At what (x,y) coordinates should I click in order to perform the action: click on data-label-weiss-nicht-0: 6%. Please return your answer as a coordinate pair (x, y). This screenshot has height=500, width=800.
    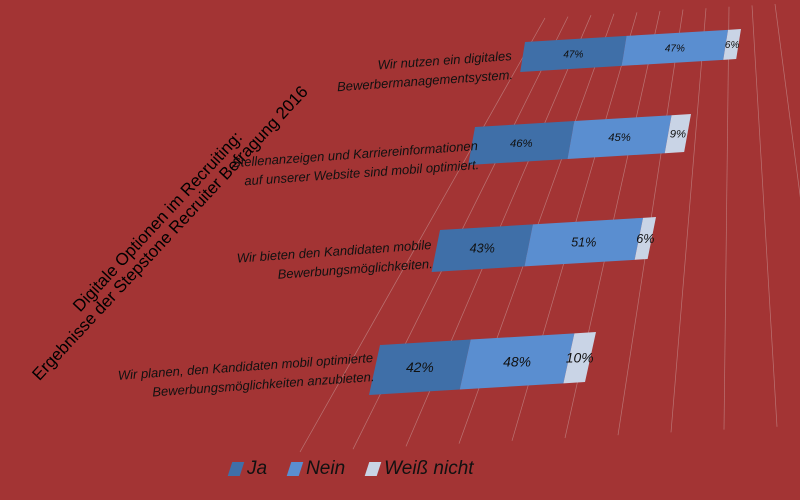
    Looking at the image, I should click on (732, 45).